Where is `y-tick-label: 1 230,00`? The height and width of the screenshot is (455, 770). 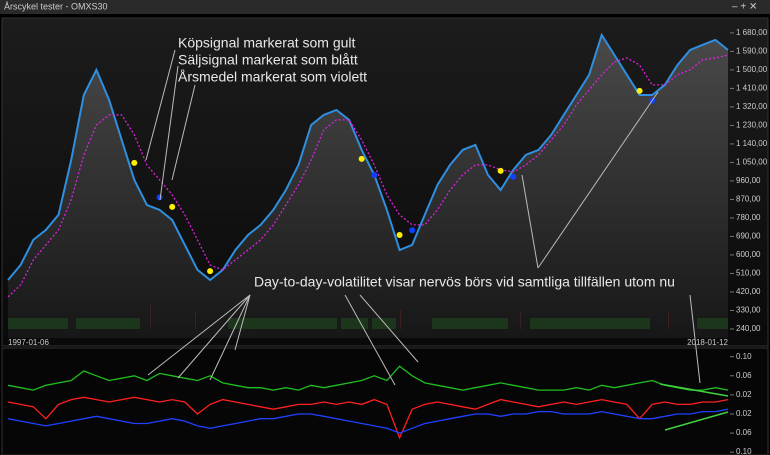
y-tick-label: 1 230,00 is located at coordinates (752, 125).